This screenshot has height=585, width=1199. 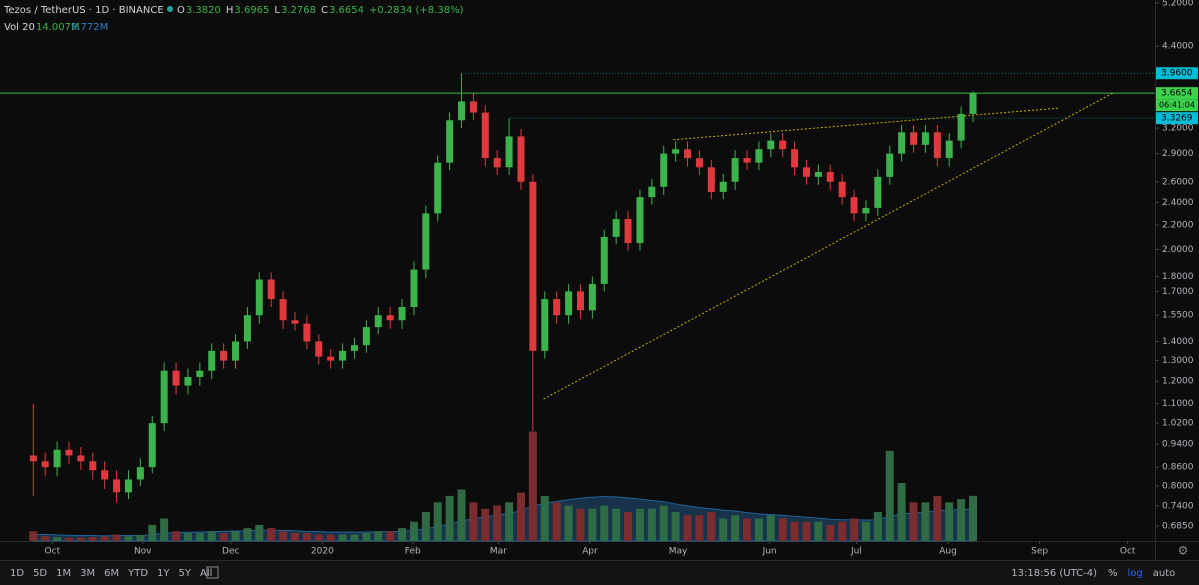 I want to click on x-tick-label: Mar, so click(x=498, y=552).